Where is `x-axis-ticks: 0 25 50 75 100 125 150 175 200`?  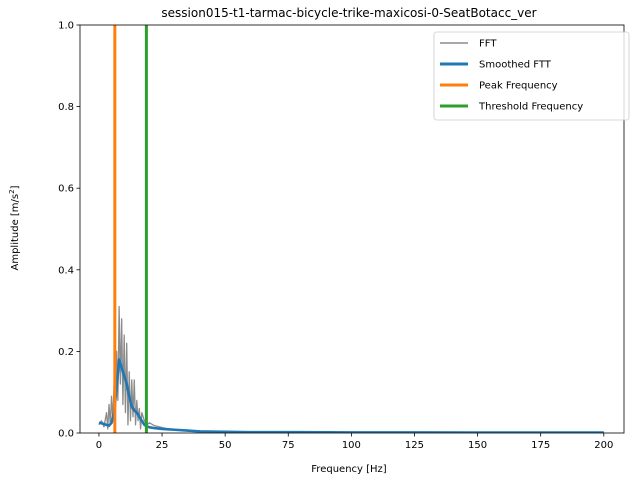
x-axis-ticks: 0 25 50 75 100 125 150 175 200 is located at coordinates (354, 442).